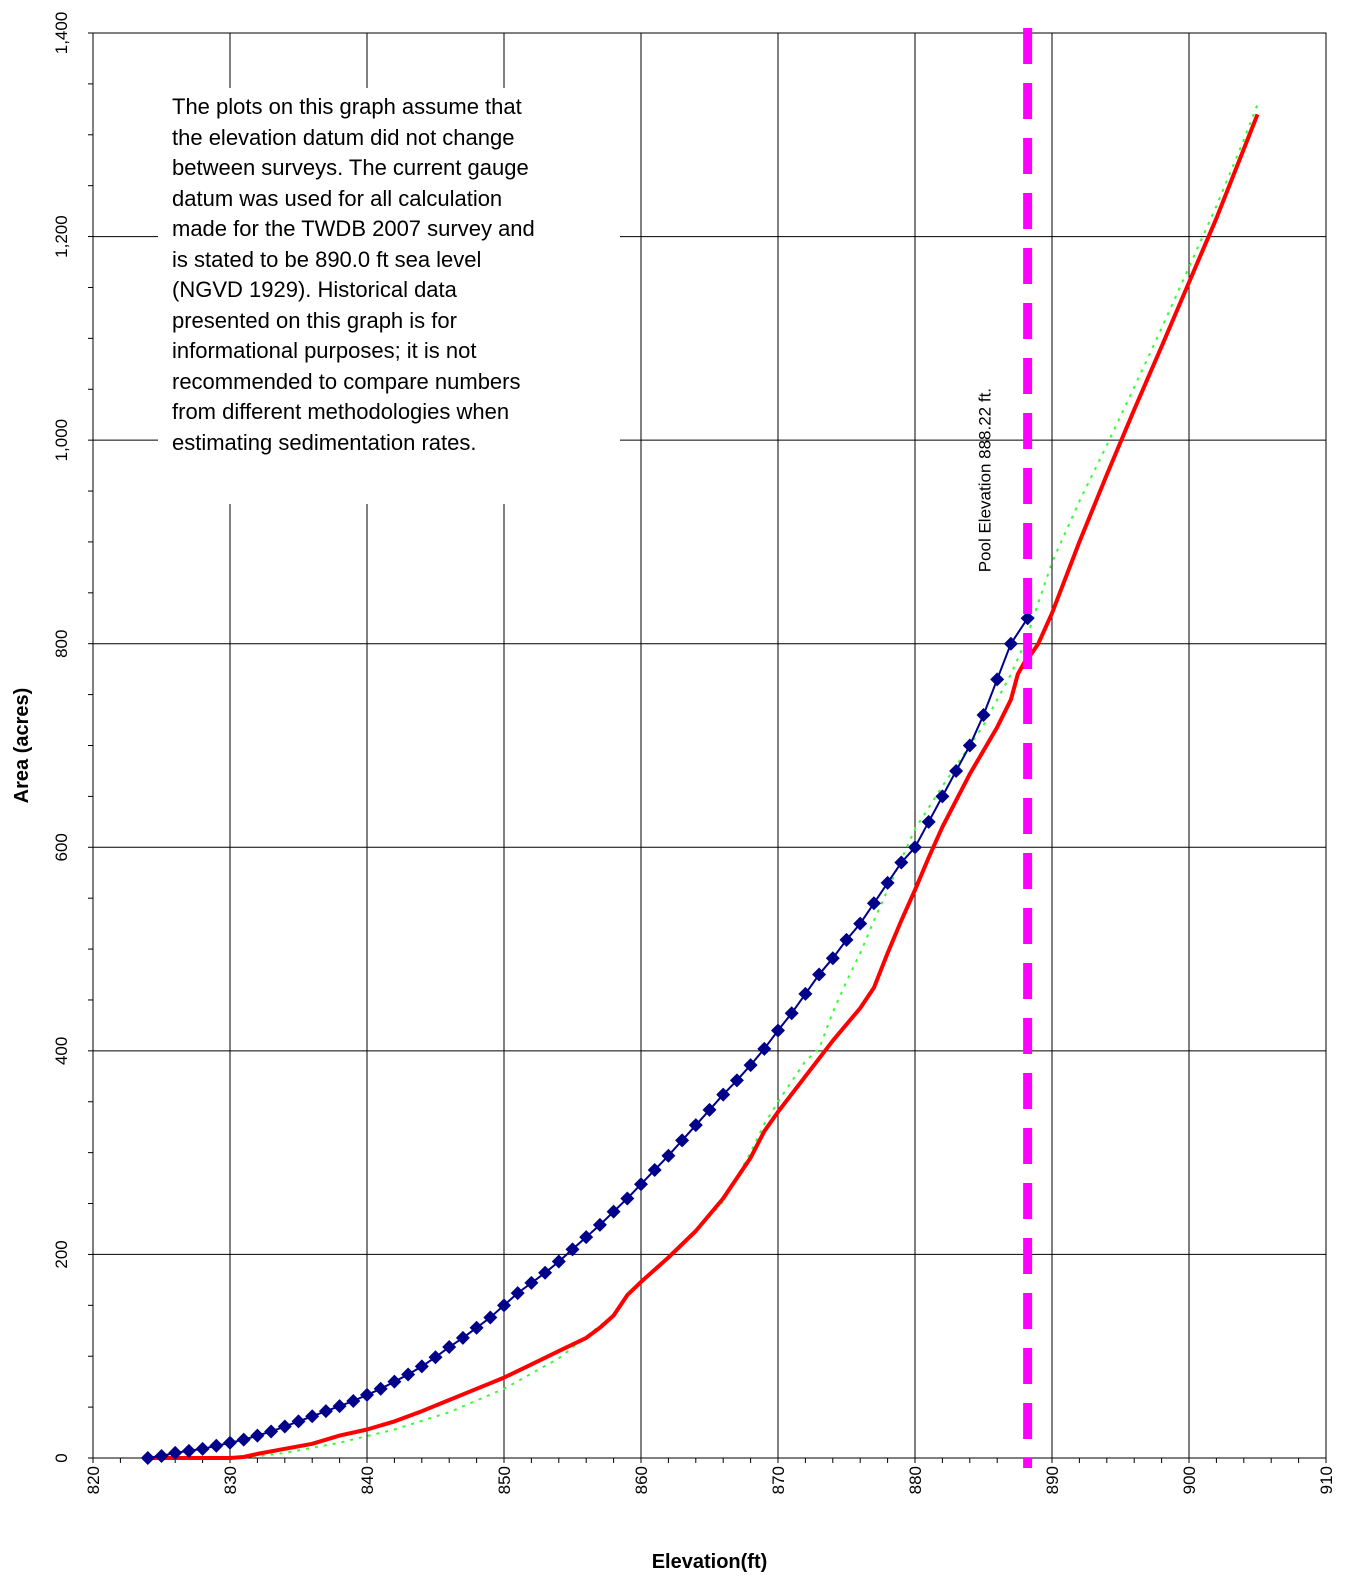  I want to click on annotation-line: recommended to compare numbers, so click(346, 381).